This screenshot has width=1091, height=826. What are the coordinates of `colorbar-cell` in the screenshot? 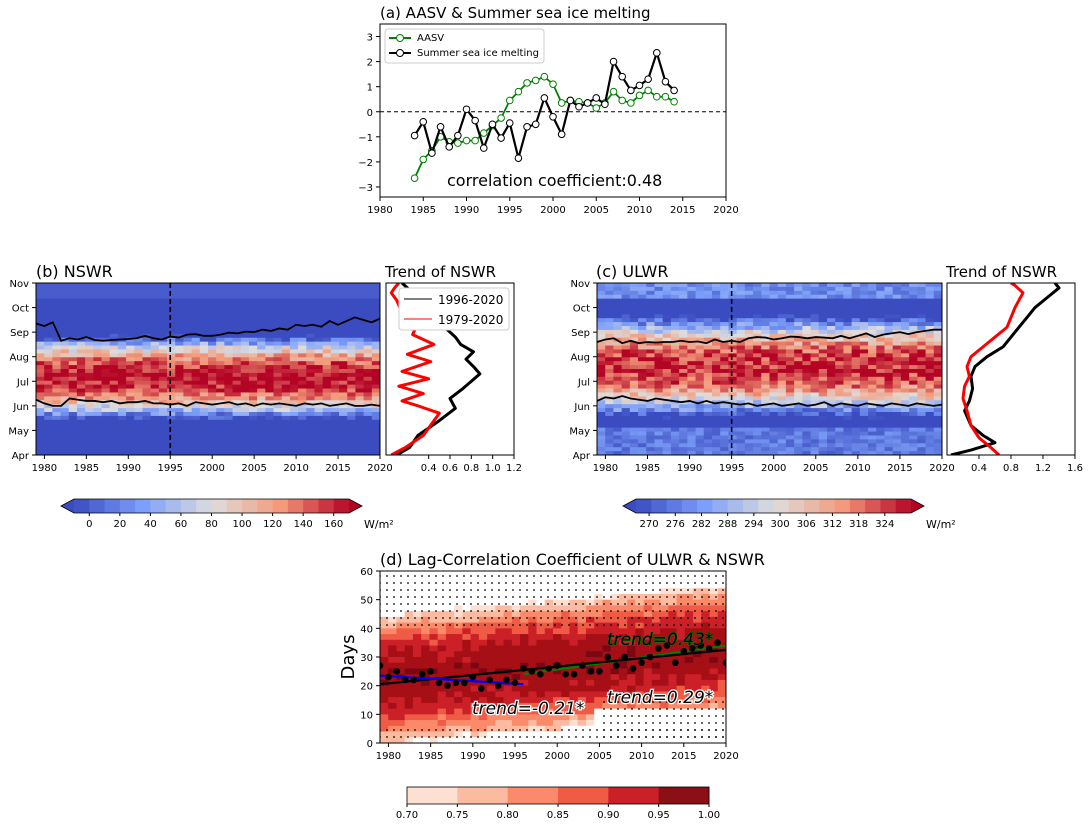 It's located at (888, 506).